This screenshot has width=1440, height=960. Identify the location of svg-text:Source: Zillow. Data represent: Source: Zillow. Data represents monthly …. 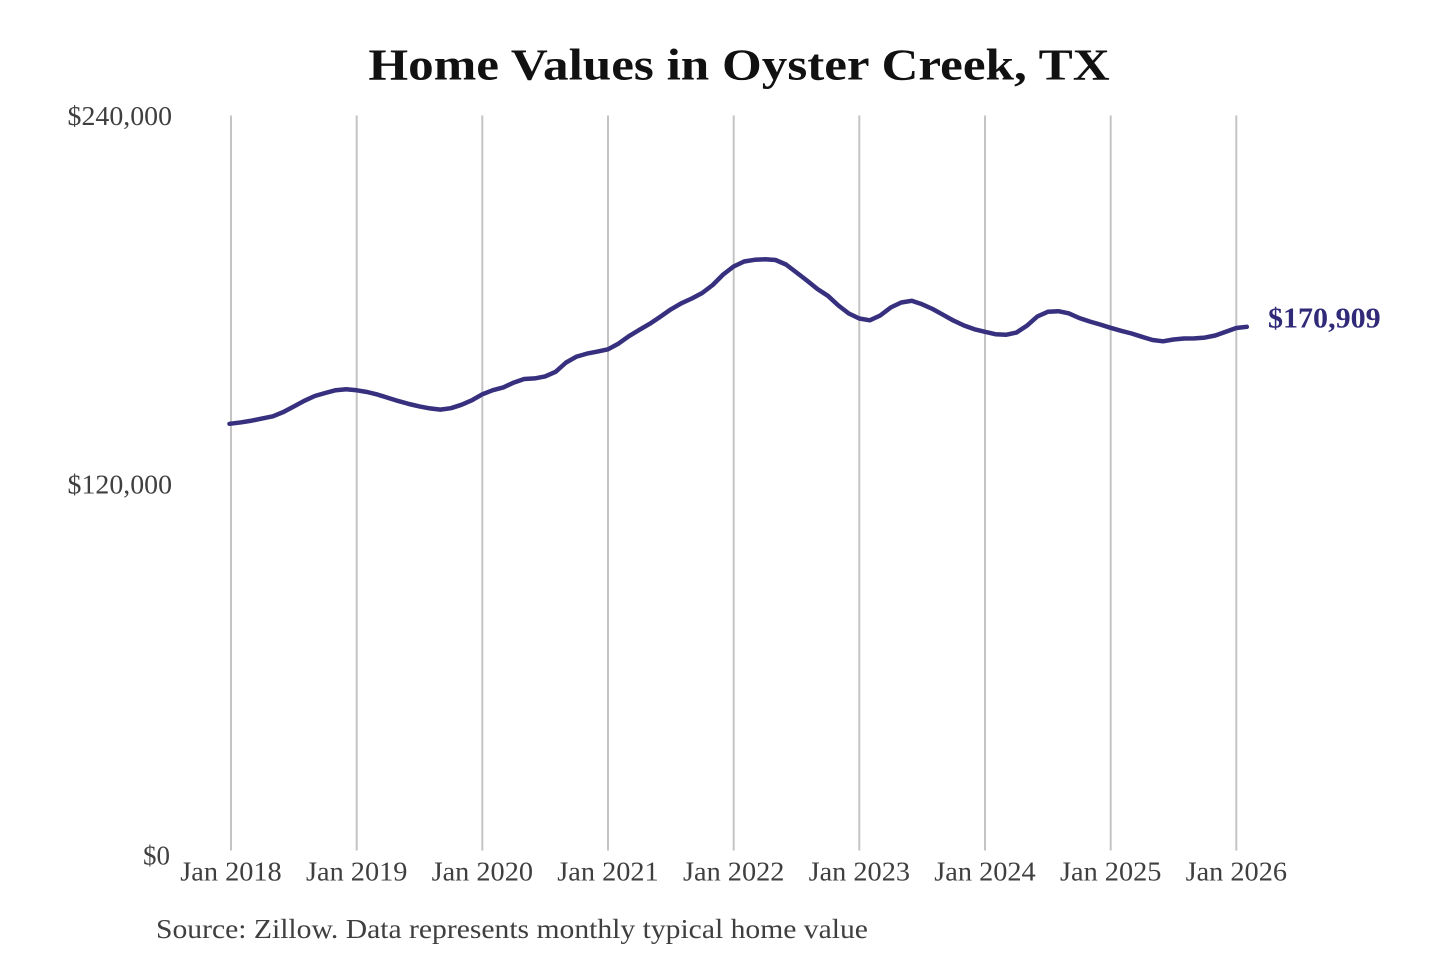
(512, 930).